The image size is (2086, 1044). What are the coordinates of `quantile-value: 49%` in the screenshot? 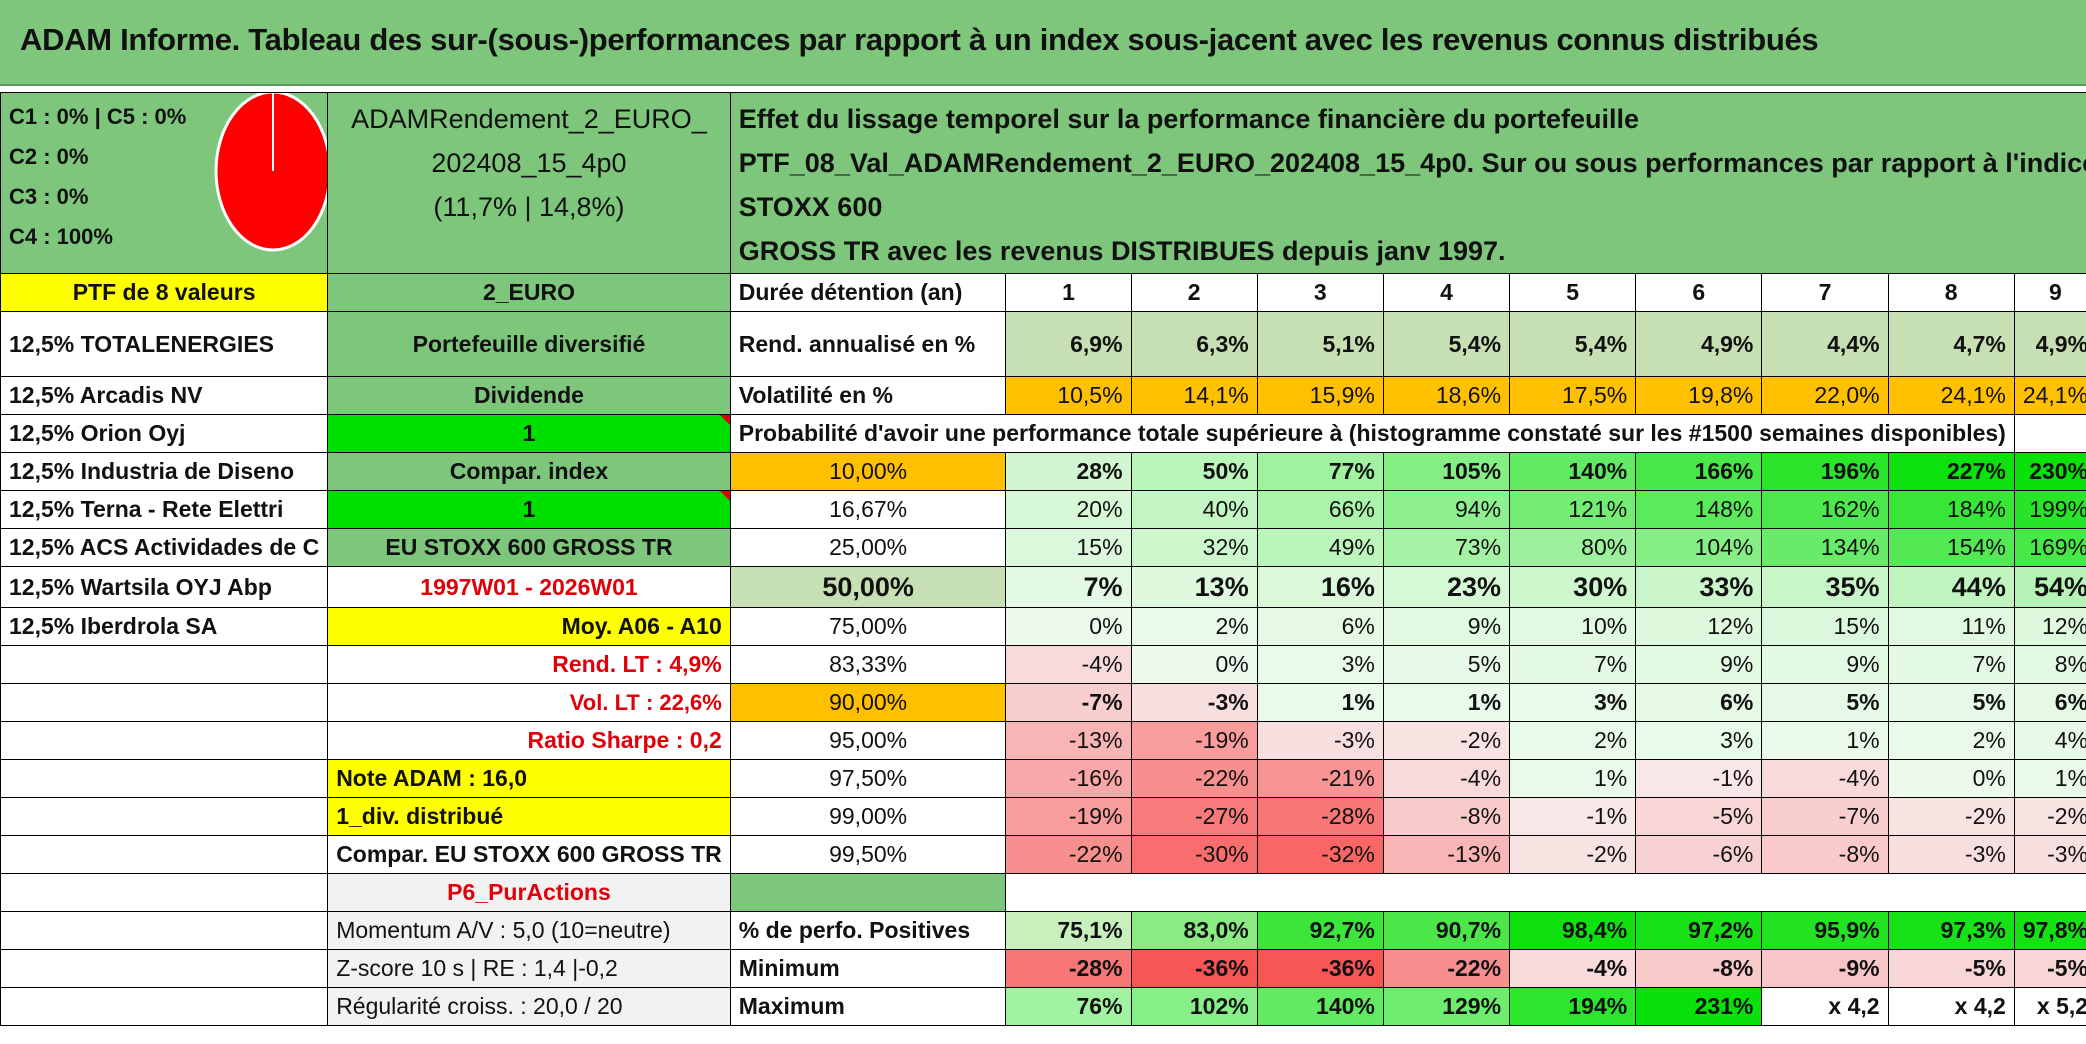 It's located at (1320, 547).